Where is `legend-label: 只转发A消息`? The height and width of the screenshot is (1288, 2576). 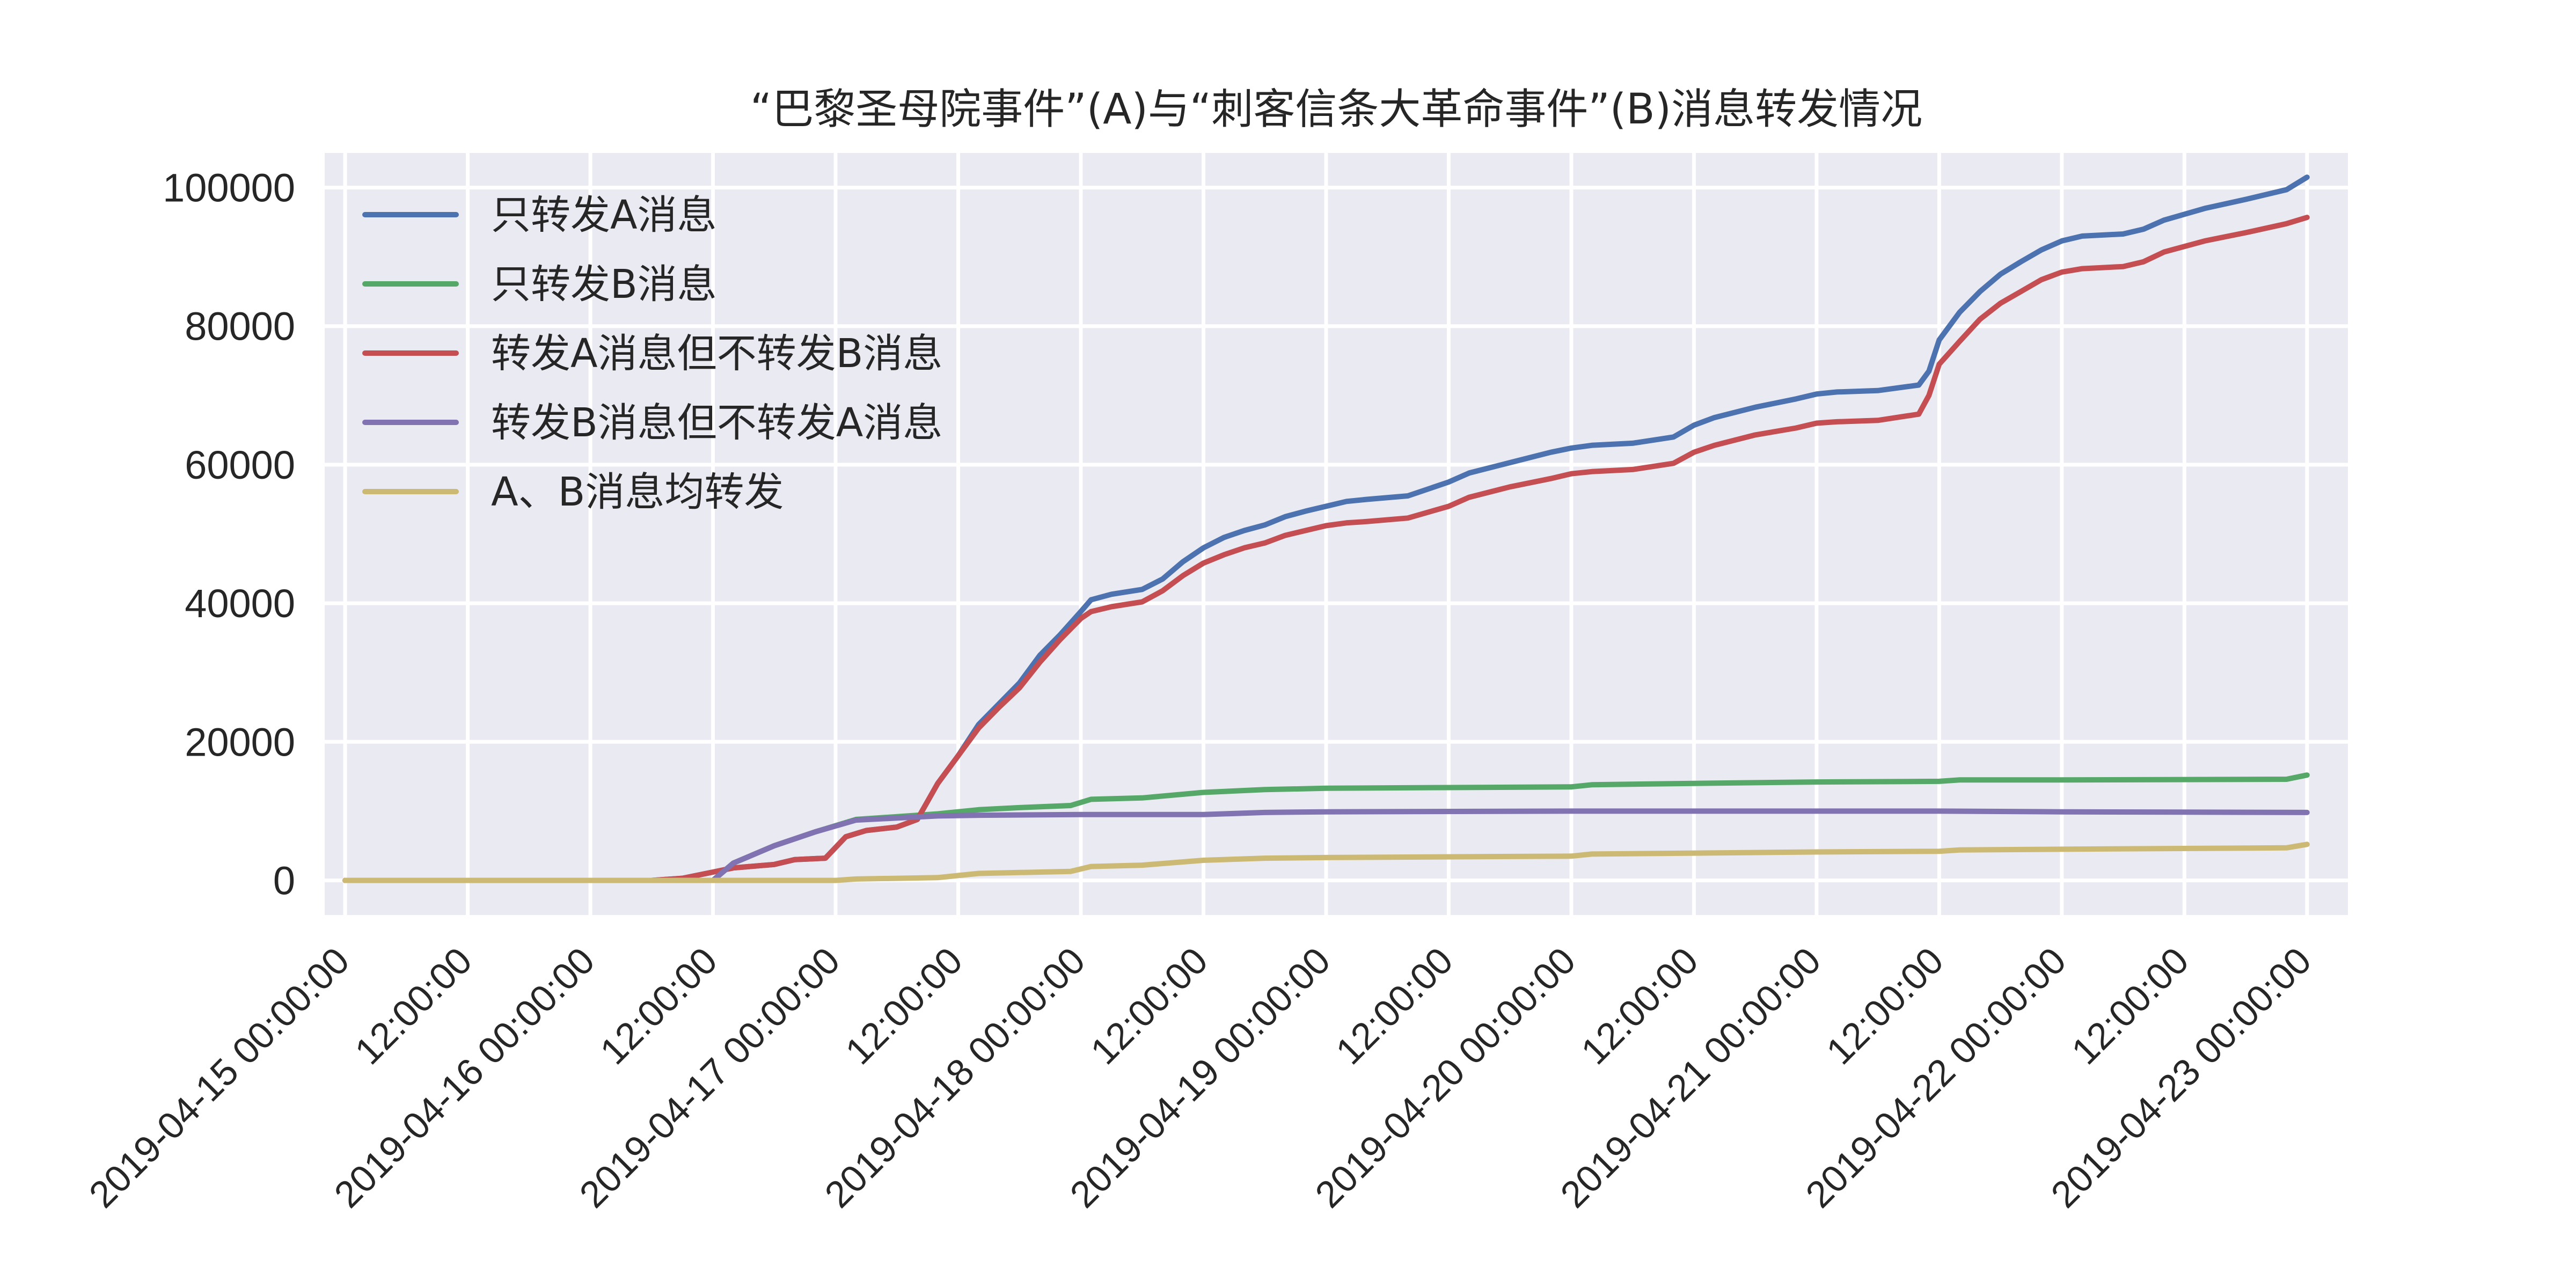 legend-label: 只转发A消息 is located at coordinates (604, 215).